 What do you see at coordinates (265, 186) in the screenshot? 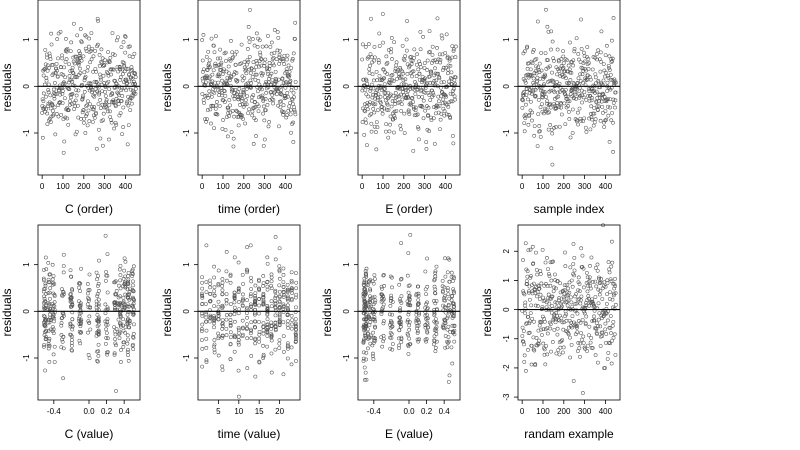
I see `x-tick-label: 300` at bounding box center [265, 186].